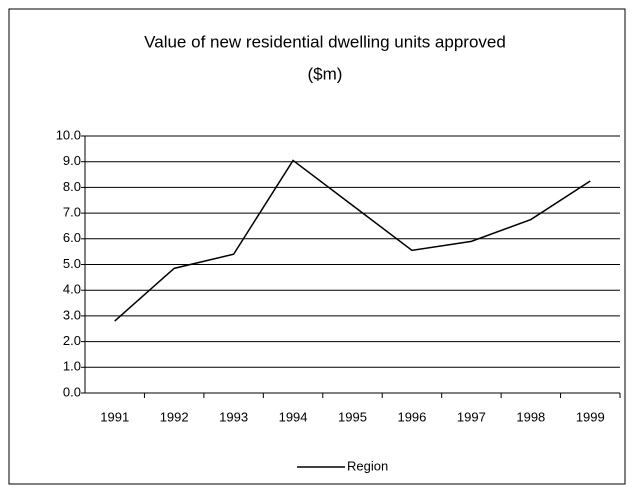 The height and width of the screenshot is (497, 634). I want to click on y-tick-label: 7.0, so click(72, 212).